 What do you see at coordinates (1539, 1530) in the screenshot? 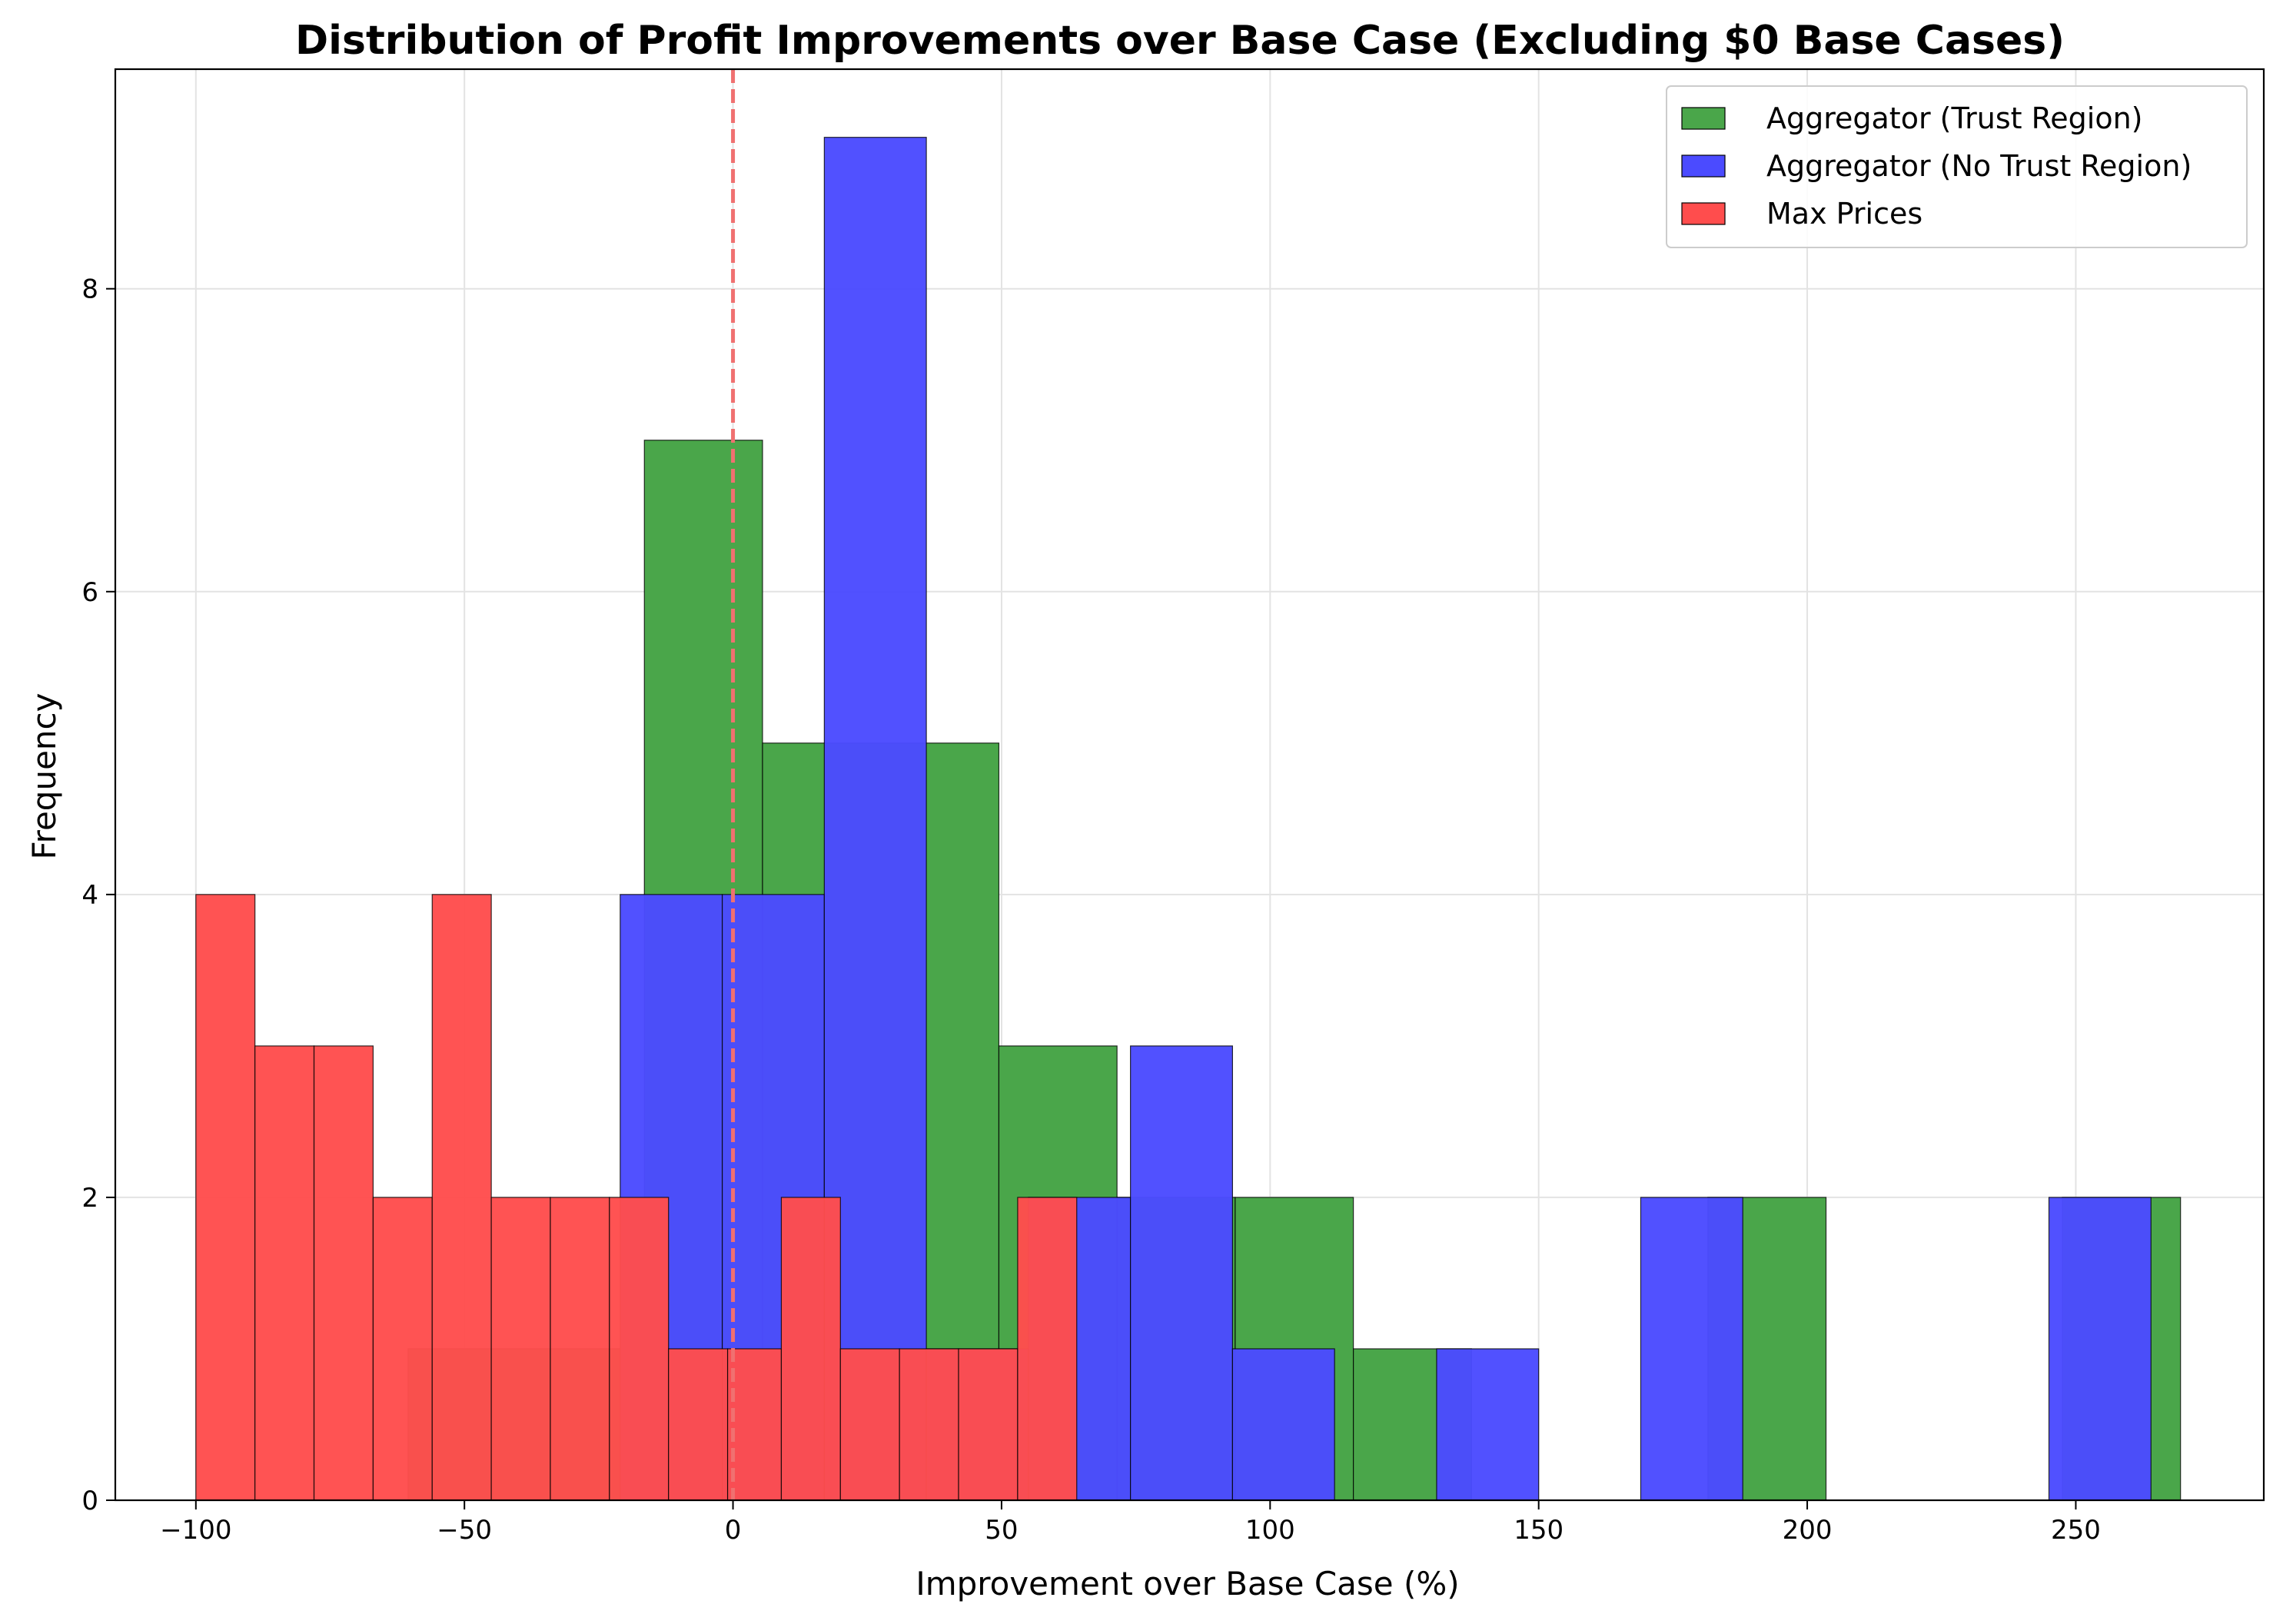
I see `x-tick-label-5: 150` at bounding box center [1539, 1530].